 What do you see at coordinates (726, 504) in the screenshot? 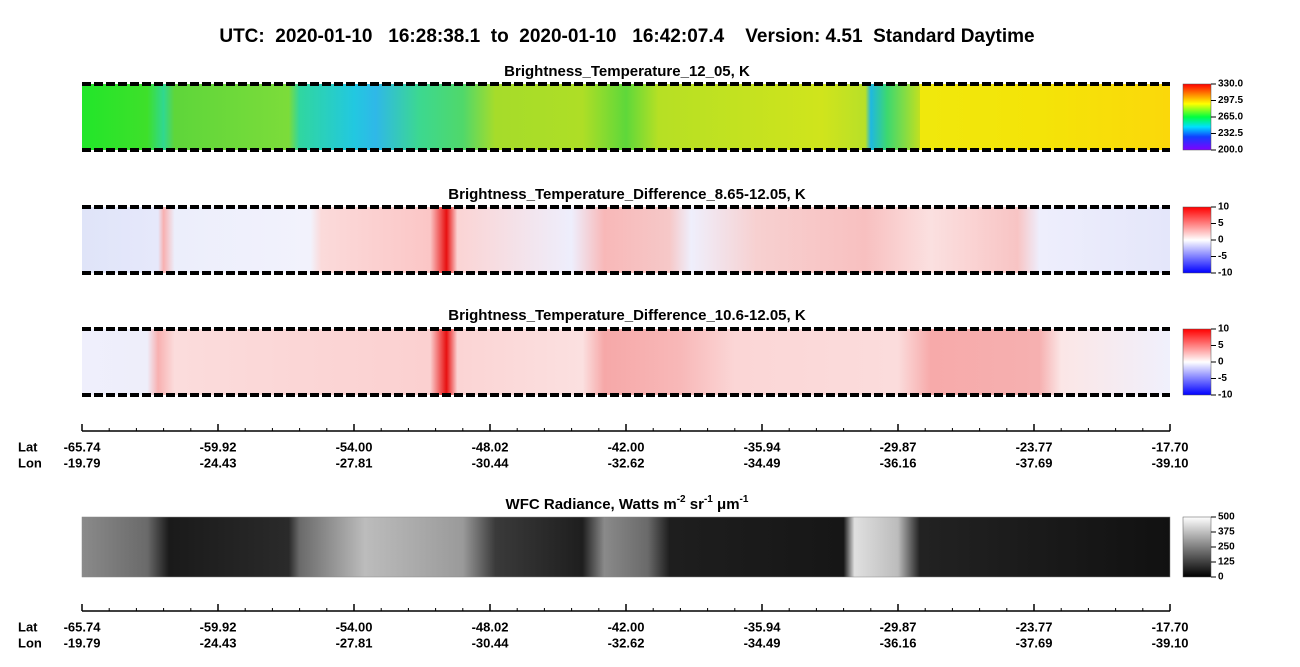
I see `title-part: μm` at bounding box center [726, 504].